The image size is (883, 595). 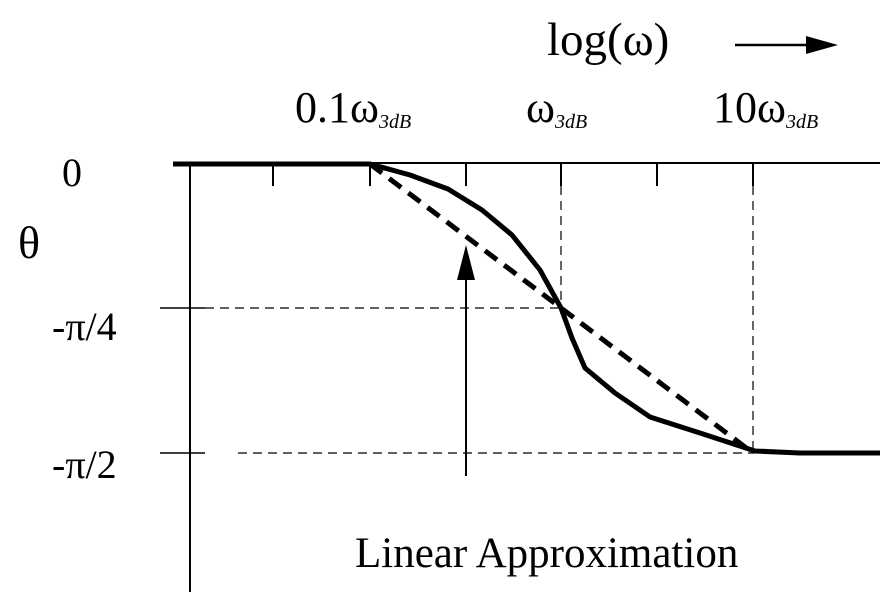 I want to click on y-tick-label: 0, so click(x=72, y=172).